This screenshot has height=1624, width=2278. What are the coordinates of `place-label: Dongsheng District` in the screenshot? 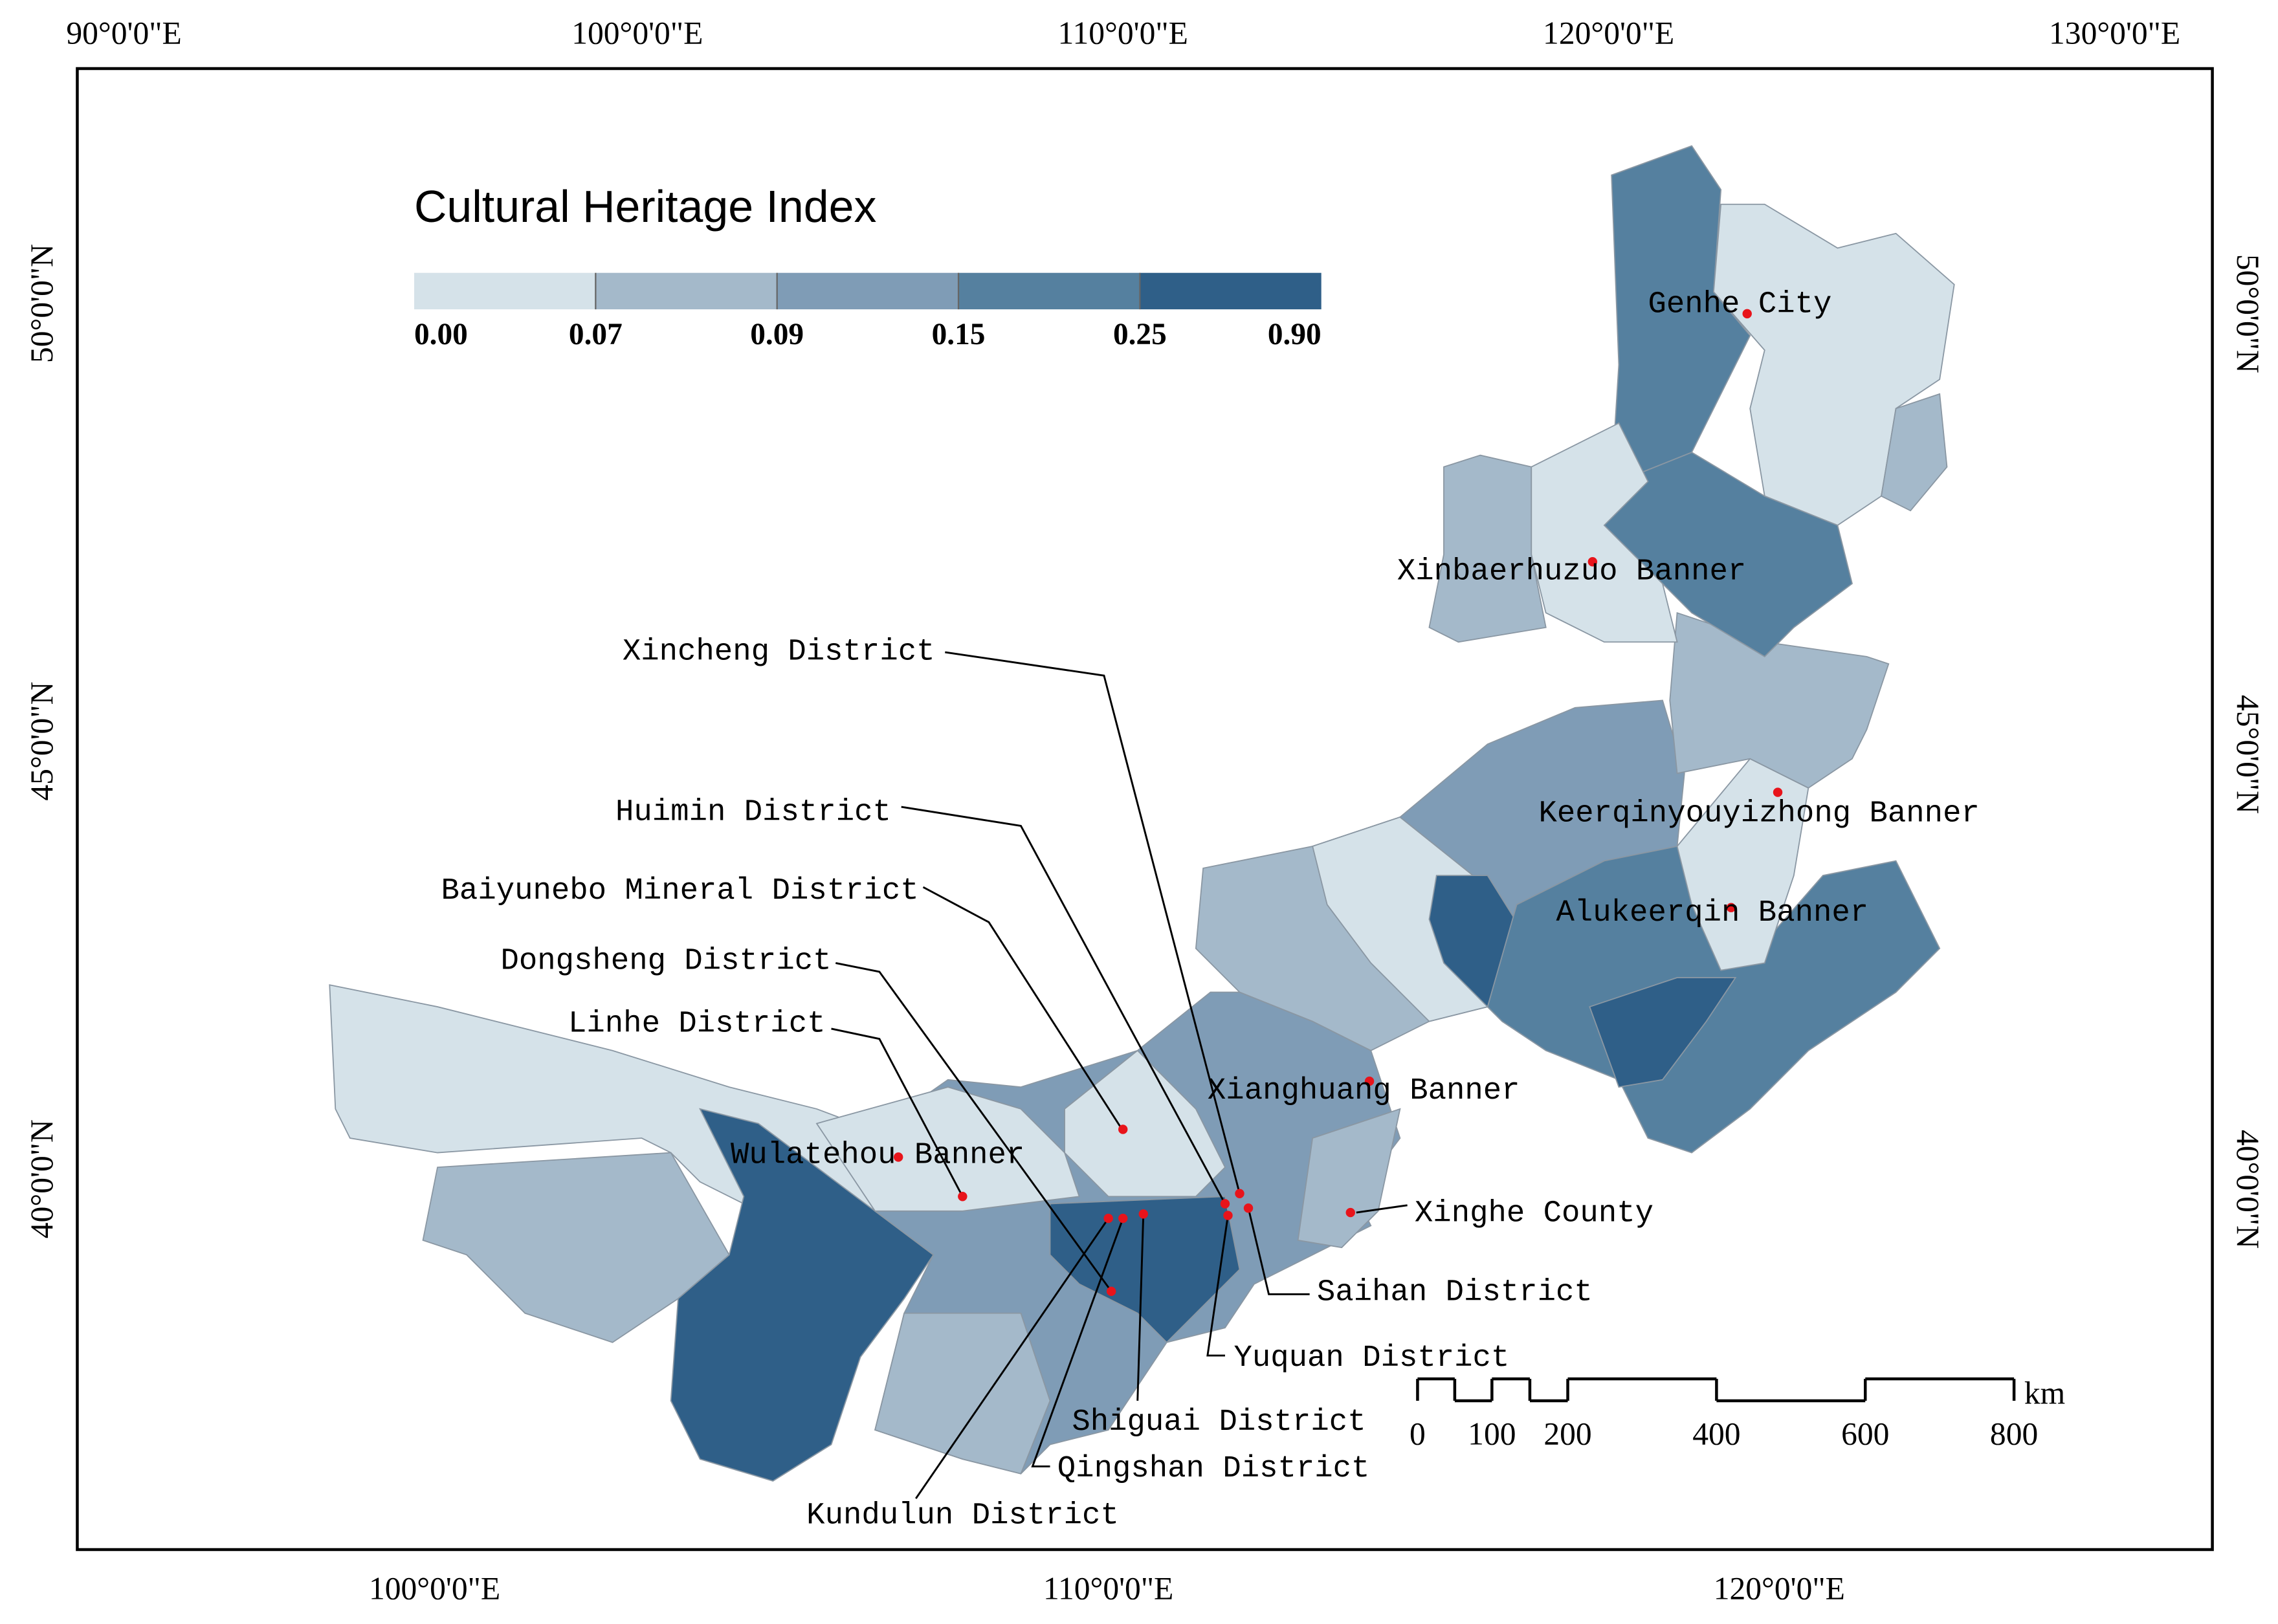 It's located at (666, 961).